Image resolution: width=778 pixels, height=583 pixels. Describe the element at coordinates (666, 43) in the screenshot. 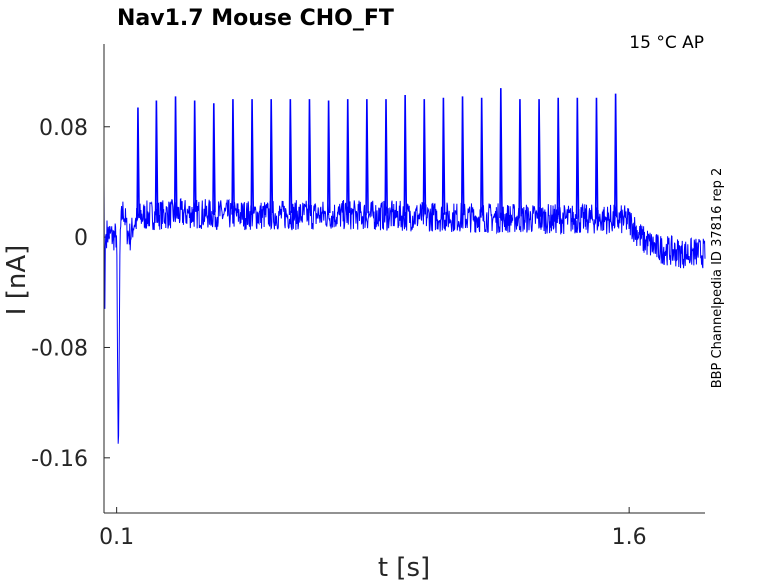

I see `condition-annotation: 15 °C AP` at that location.